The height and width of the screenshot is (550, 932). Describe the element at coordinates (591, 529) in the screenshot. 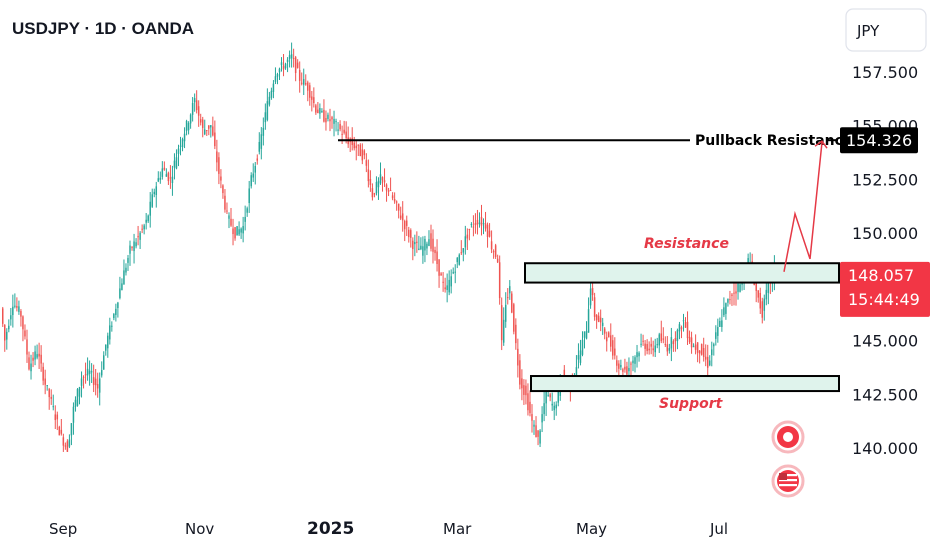

I see `x-tick-may: May` at that location.